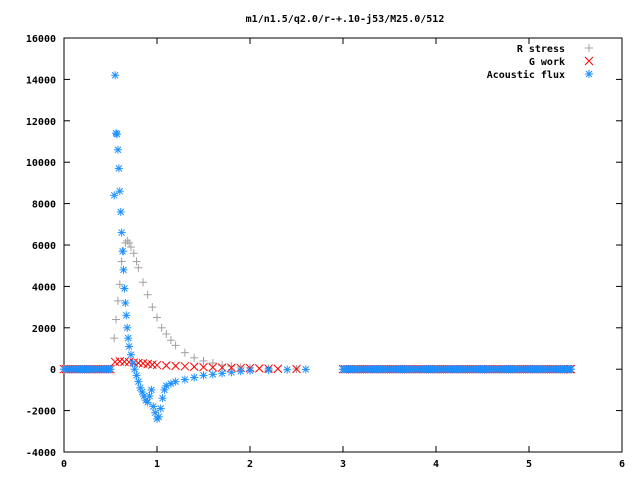 This screenshot has height=480, width=640. Describe the element at coordinates (41, 80) in the screenshot. I see `y-tick-label: 14000` at that location.